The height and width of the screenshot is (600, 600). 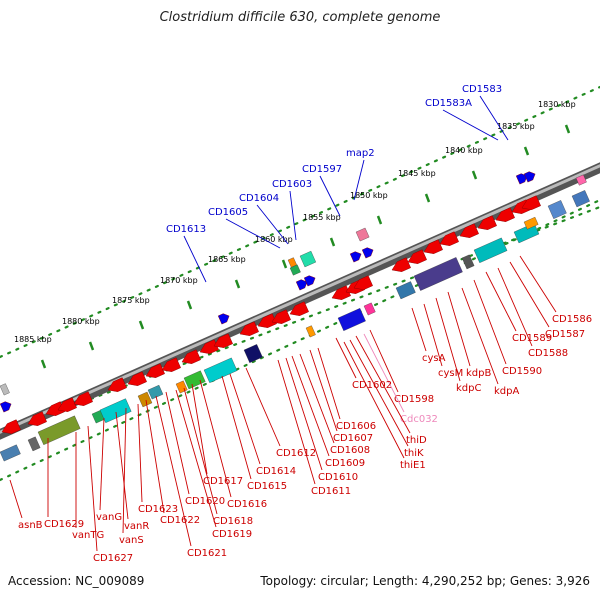 What do you see at coordinates (350, 450) in the screenshot?
I see `reverse-gene-label: CD1608` at bounding box center [350, 450].